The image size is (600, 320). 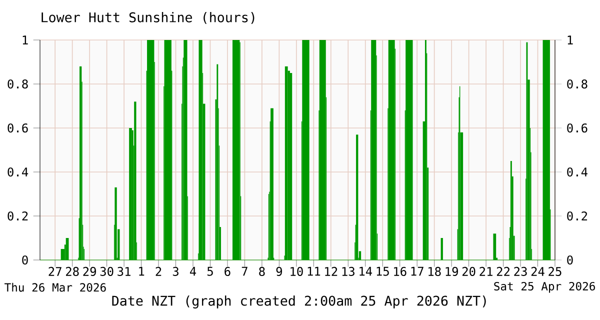 I want to click on x-tick-label: 19, so click(x=452, y=271).